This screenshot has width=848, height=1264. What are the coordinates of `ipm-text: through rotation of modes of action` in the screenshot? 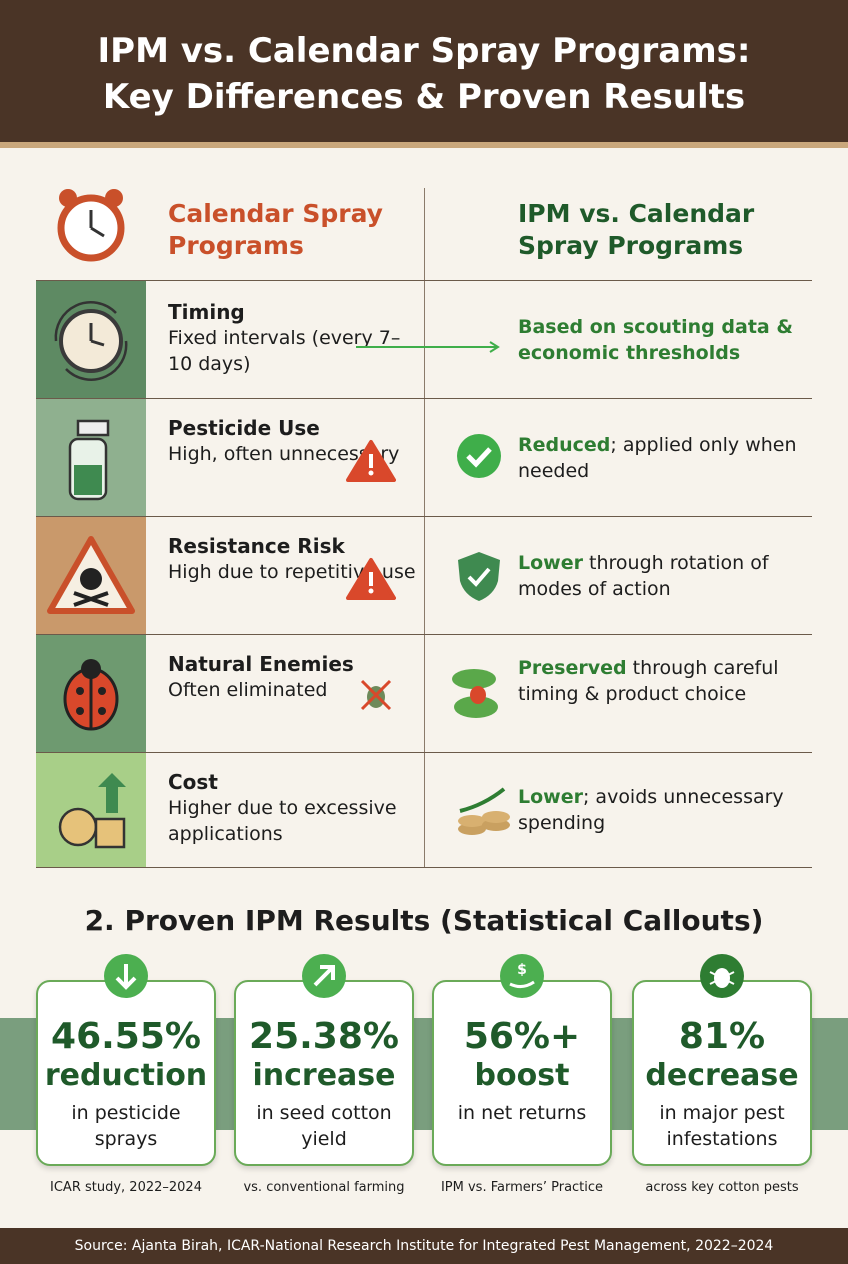 It's located at (643, 576).